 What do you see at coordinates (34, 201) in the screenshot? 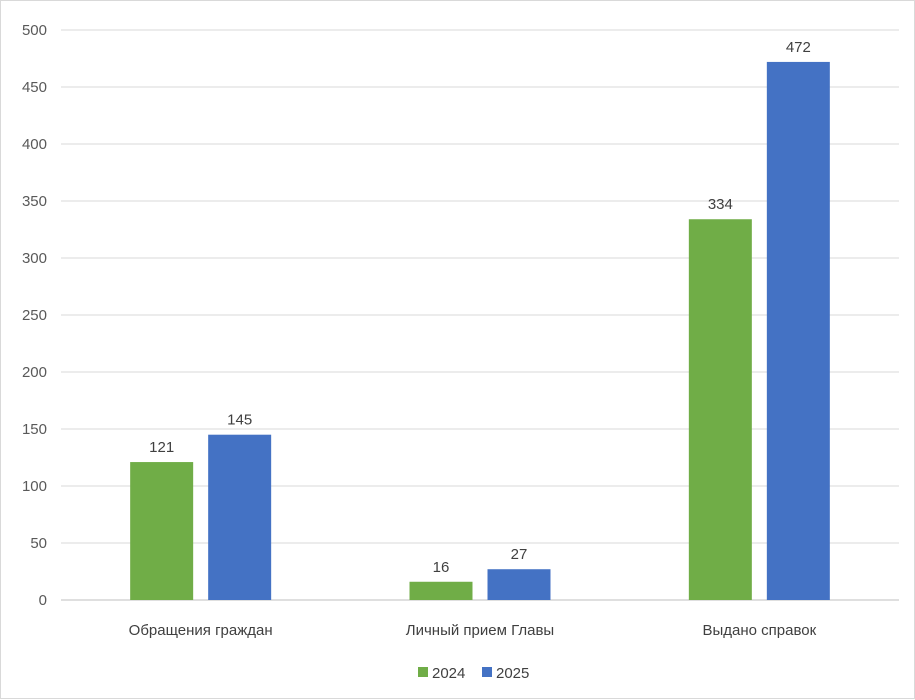
I see `y-tick-label: 350` at bounding box center [34, 201].